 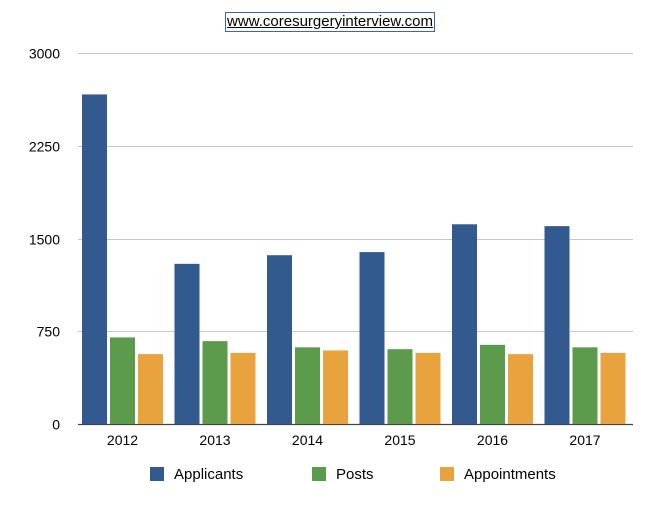 I want to click on bar-appointments-2014, so click(x=335, y=387).